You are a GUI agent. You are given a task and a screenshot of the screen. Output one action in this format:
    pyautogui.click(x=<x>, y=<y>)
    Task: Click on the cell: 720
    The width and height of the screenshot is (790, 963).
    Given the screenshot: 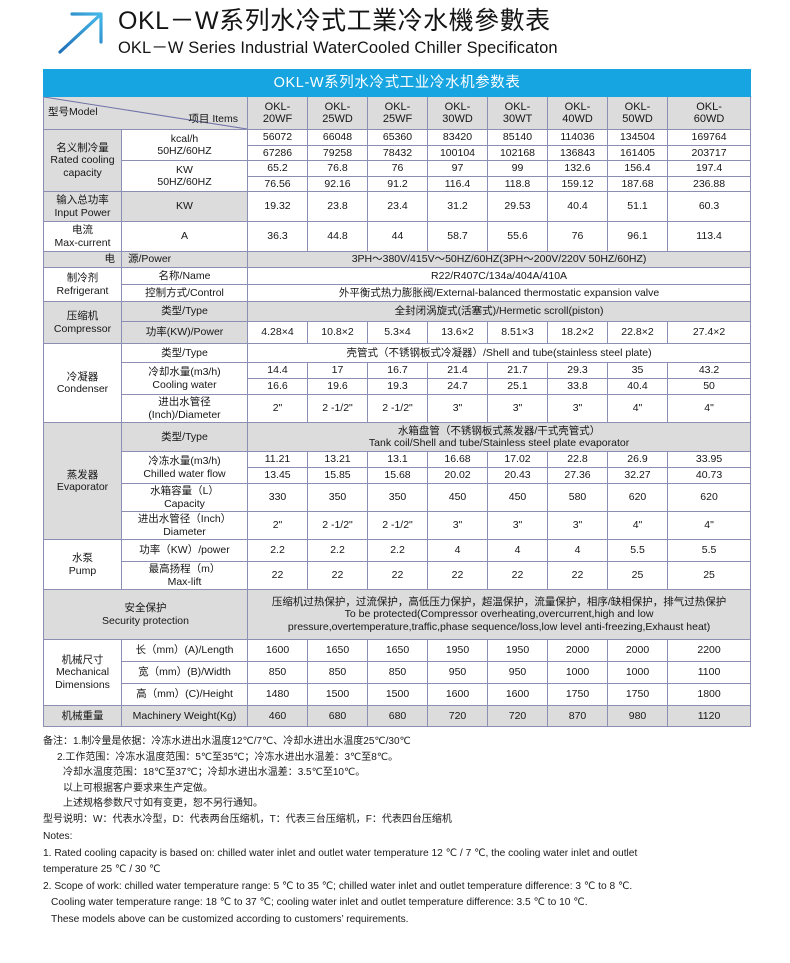 What is the action you would take?
    pyautogui.click(x=457, y=716)
    